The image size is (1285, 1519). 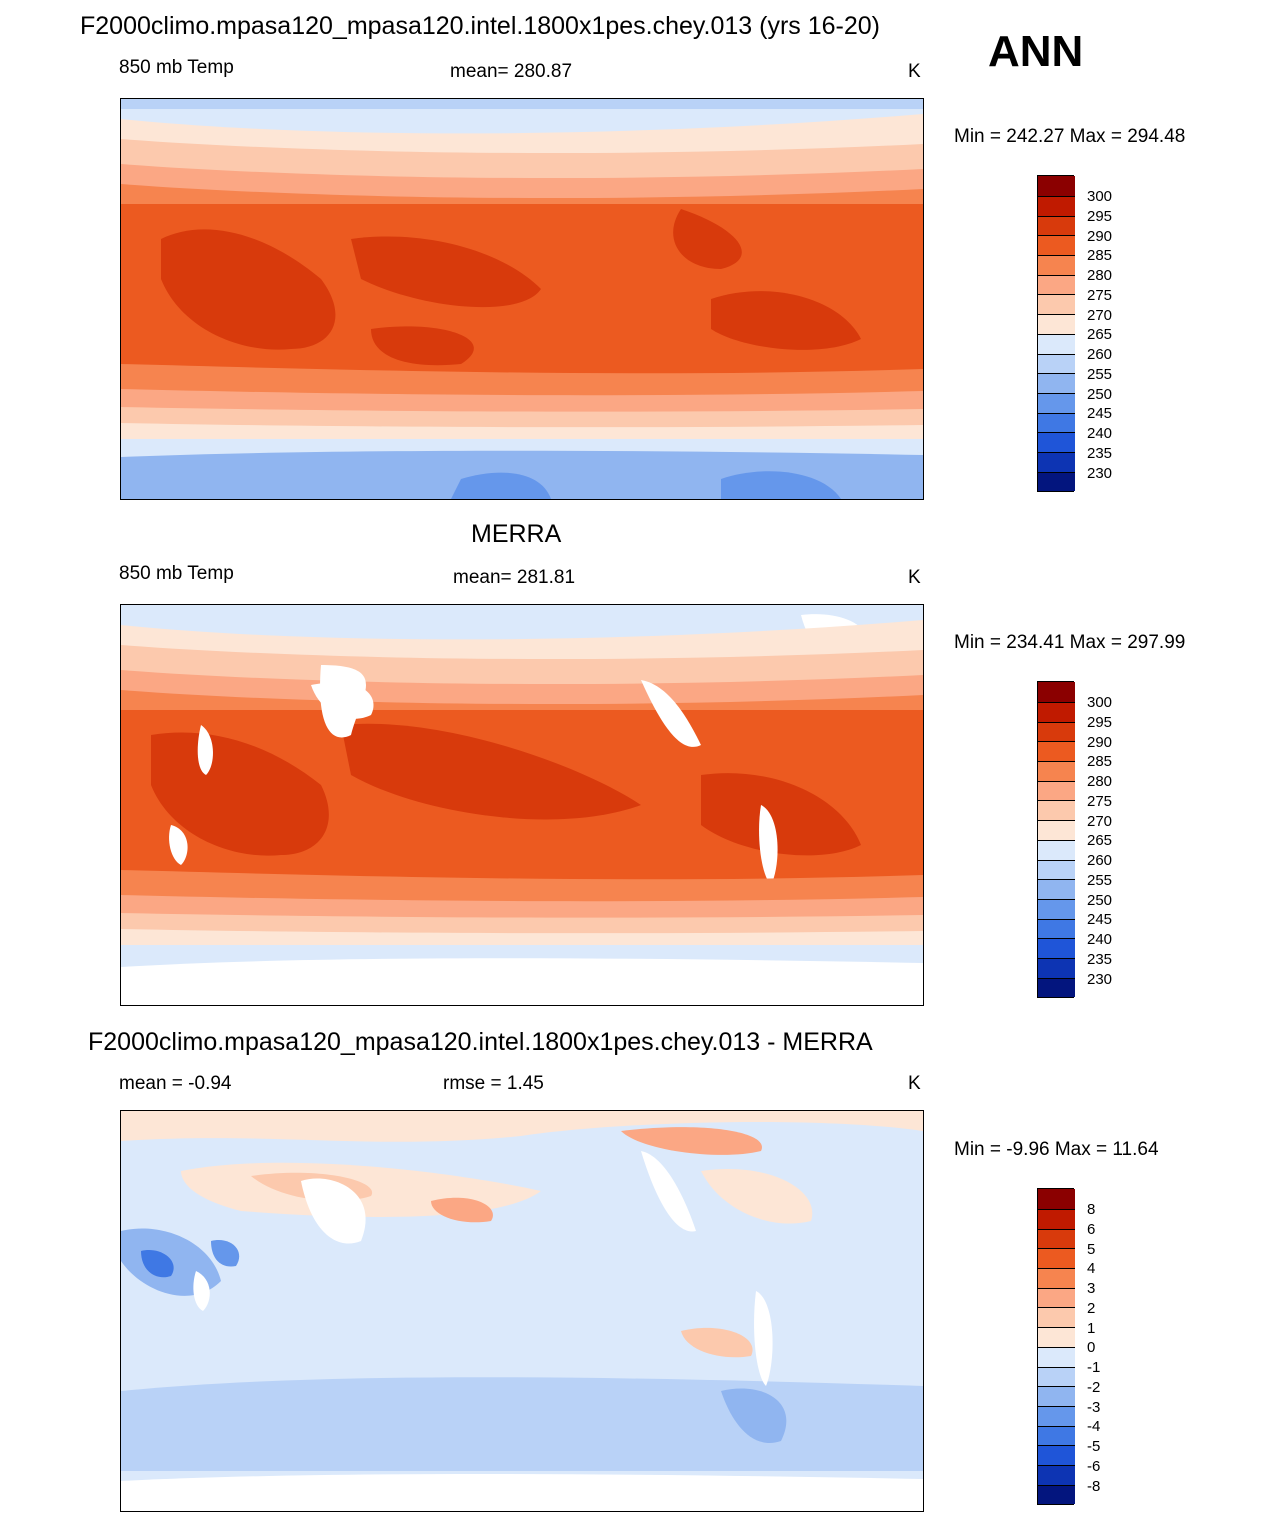 What do you see at coordinates (522, 940) in the screenshot?
I see `band-subpolar-s` at bounding box center [522, 940].